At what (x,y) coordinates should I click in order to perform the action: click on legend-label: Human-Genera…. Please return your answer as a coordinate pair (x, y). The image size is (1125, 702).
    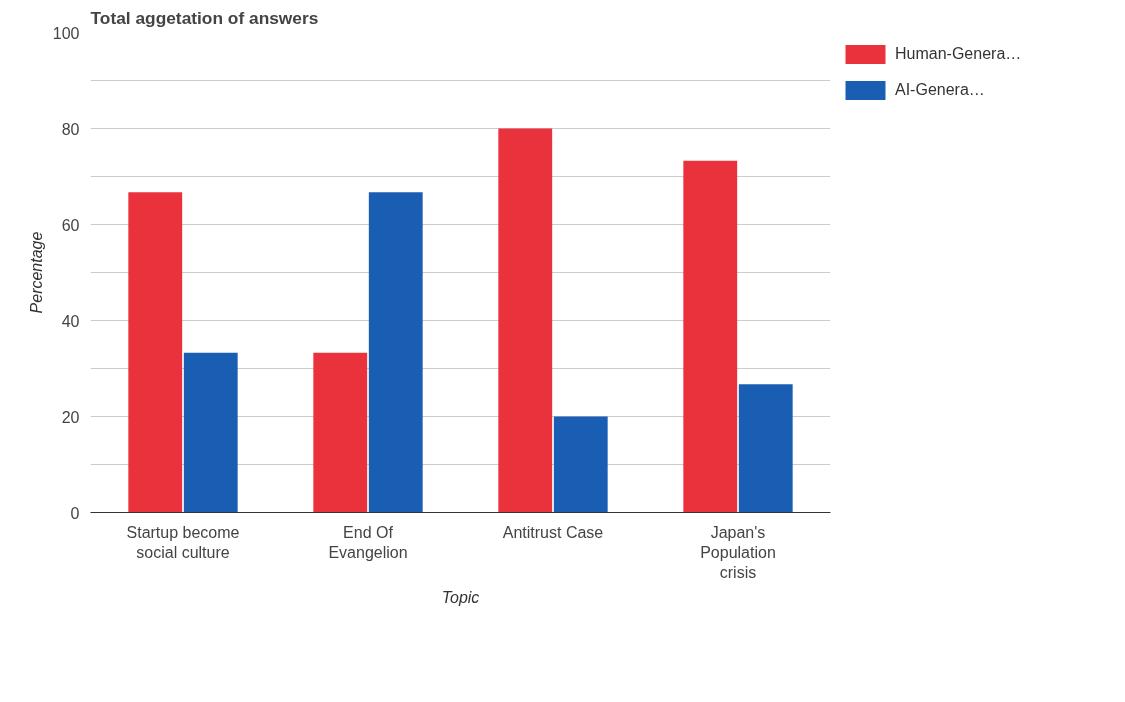
    Looking at the image, I should click on (958, 54).